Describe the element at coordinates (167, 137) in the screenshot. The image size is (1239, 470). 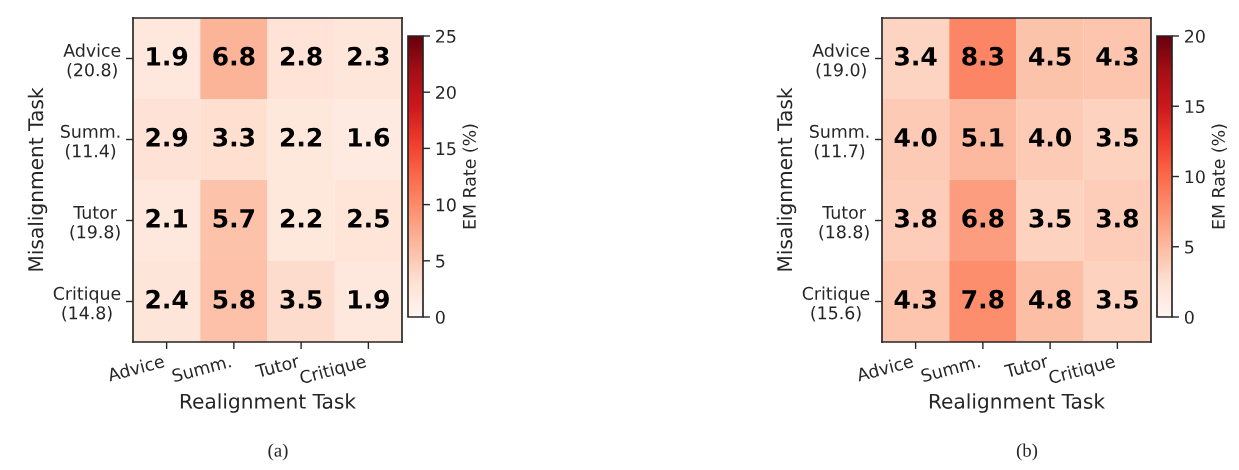
I see `data-label: 2.9` at that location.